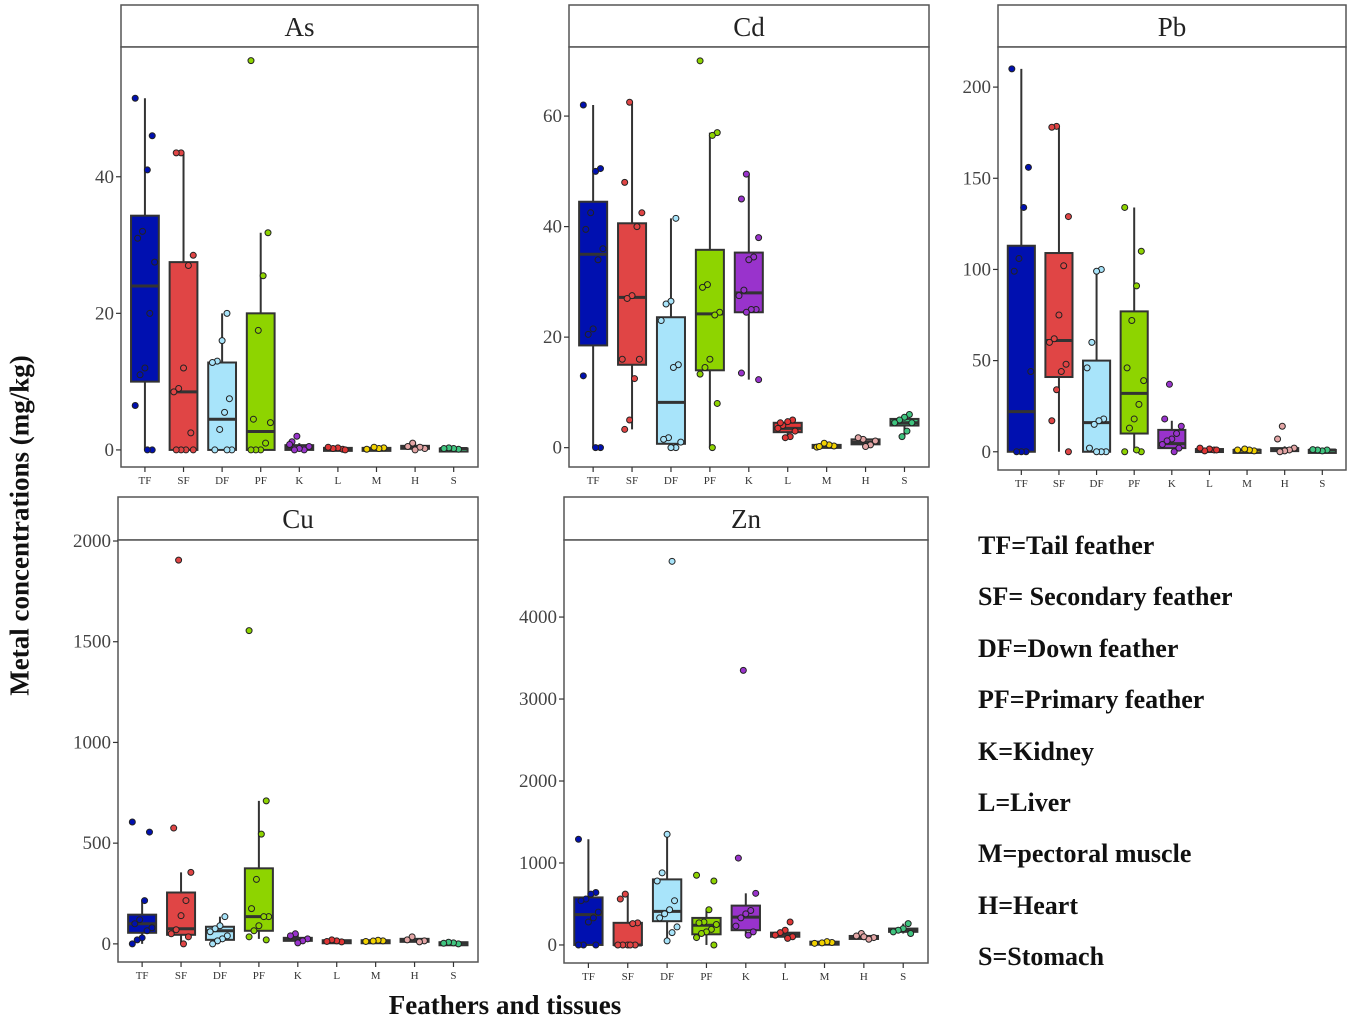  What do you see at coordinates (298, 519) in the screenshot?
I see `panel-title: Cu` at bounding box center [298, 519].